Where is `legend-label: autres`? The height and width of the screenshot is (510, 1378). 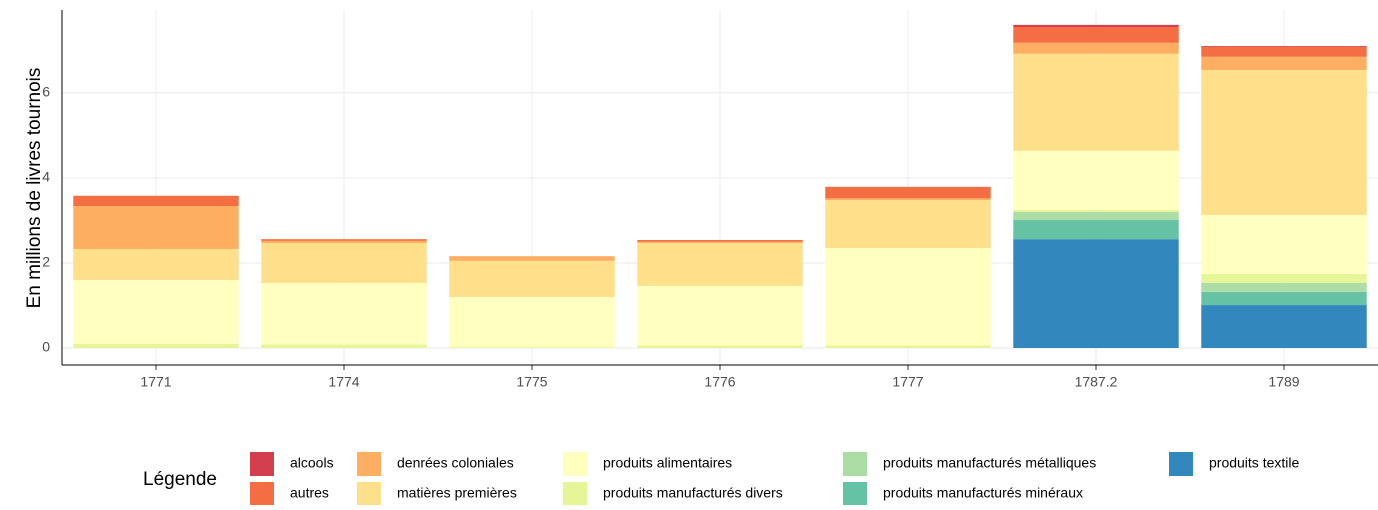 legend-label: autres is located at coordinates (309, 493).